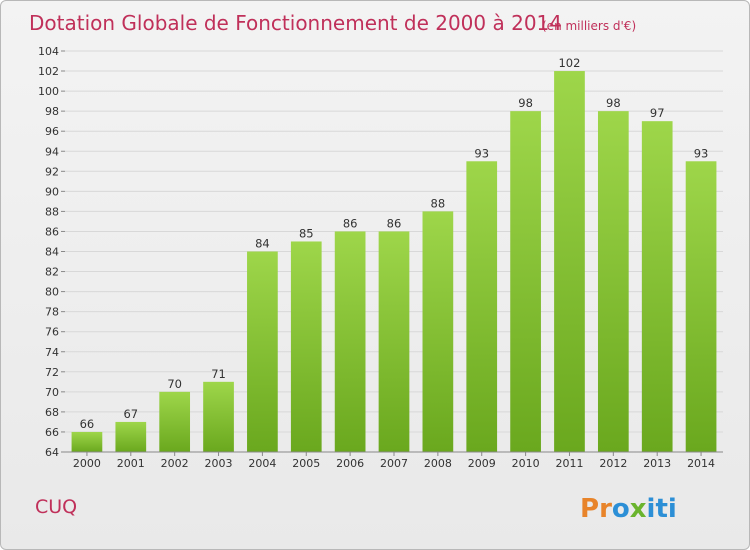 The height and width of the screenshot is (550, 750). Describe the element at coordinates (87, 424) in the screenshot. I see `data-label-2000: 66` at that location.